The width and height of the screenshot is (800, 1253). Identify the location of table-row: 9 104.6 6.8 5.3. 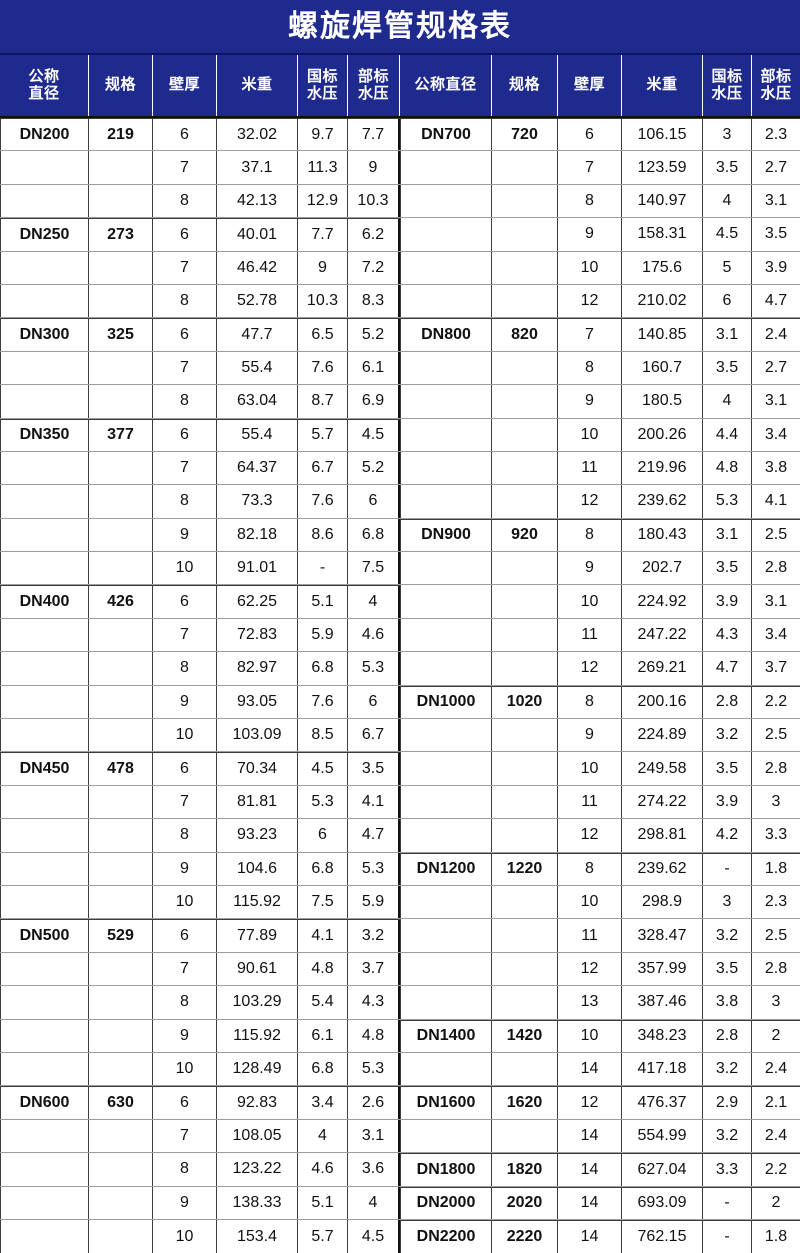
(200, 869).